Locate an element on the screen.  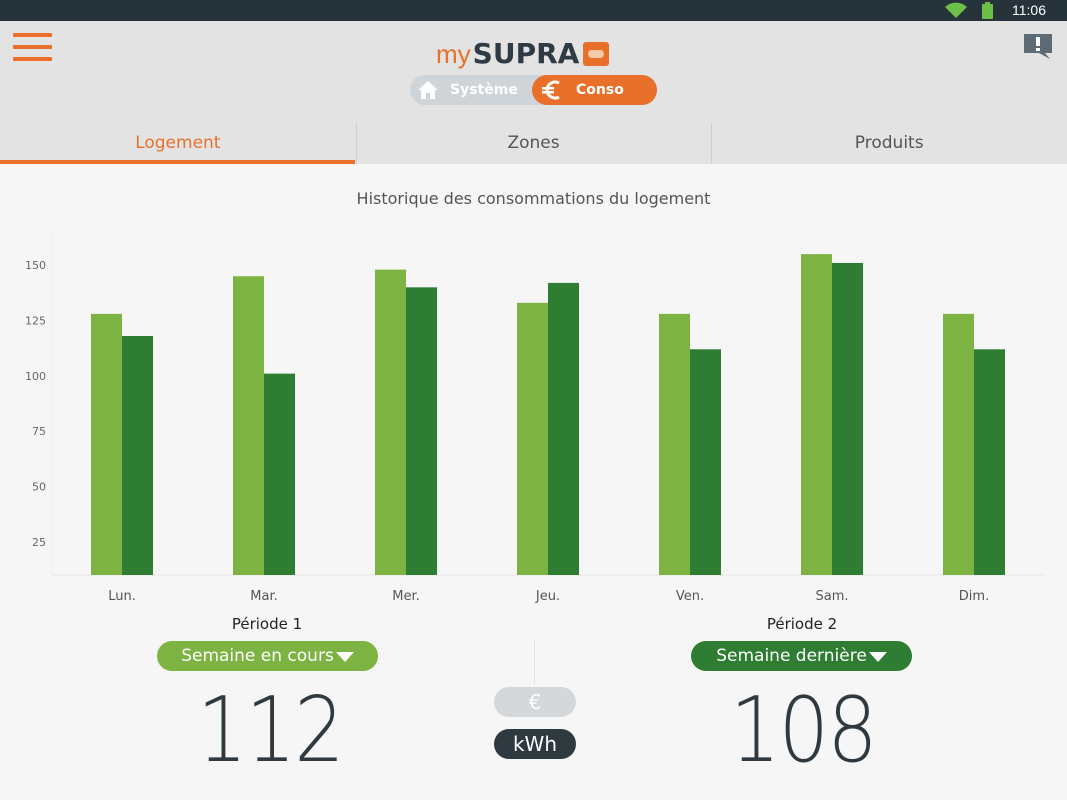
tab-logement: Logement is located at coordinates (178, 142).